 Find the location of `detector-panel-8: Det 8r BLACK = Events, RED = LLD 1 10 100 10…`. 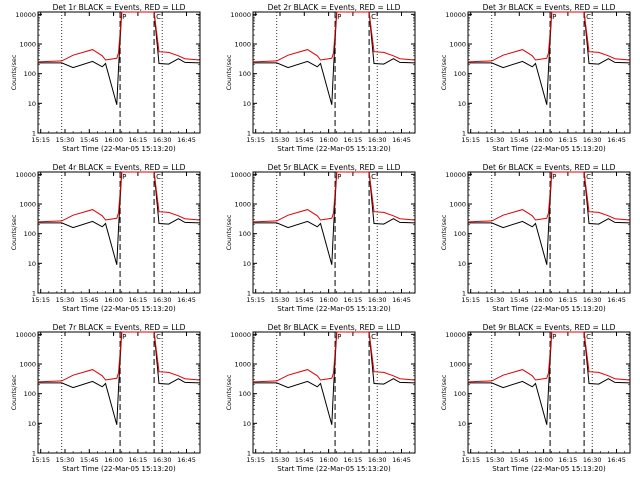

detector-panel-8: Det 8r BLACK = Events, RED = LLD 1 10 100 10… is located at coordinates (320, 398).